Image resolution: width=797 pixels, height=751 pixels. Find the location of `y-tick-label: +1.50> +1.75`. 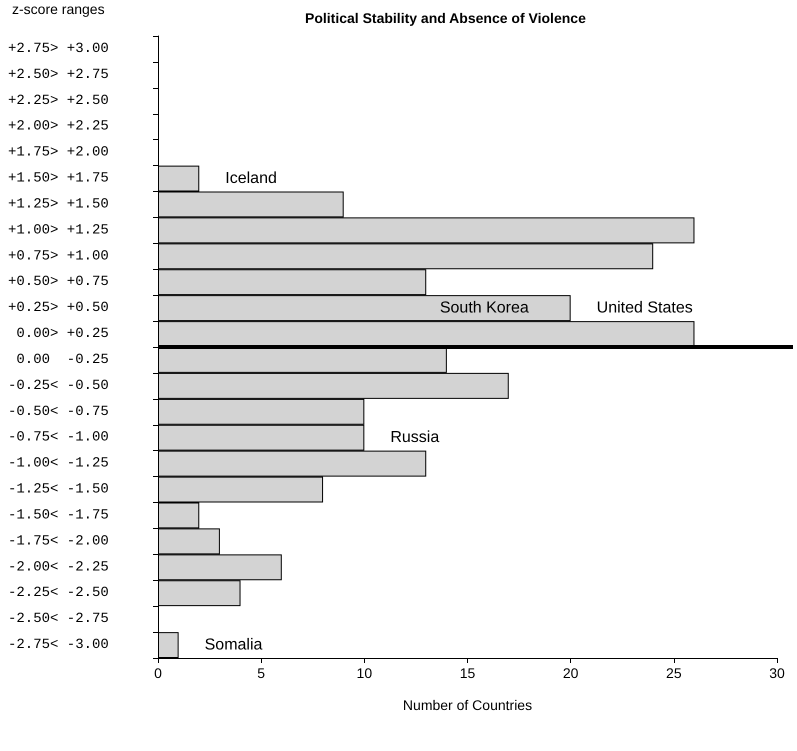

y-tick-label: +1.50> +1.75 is located at coordinates (58, 178).